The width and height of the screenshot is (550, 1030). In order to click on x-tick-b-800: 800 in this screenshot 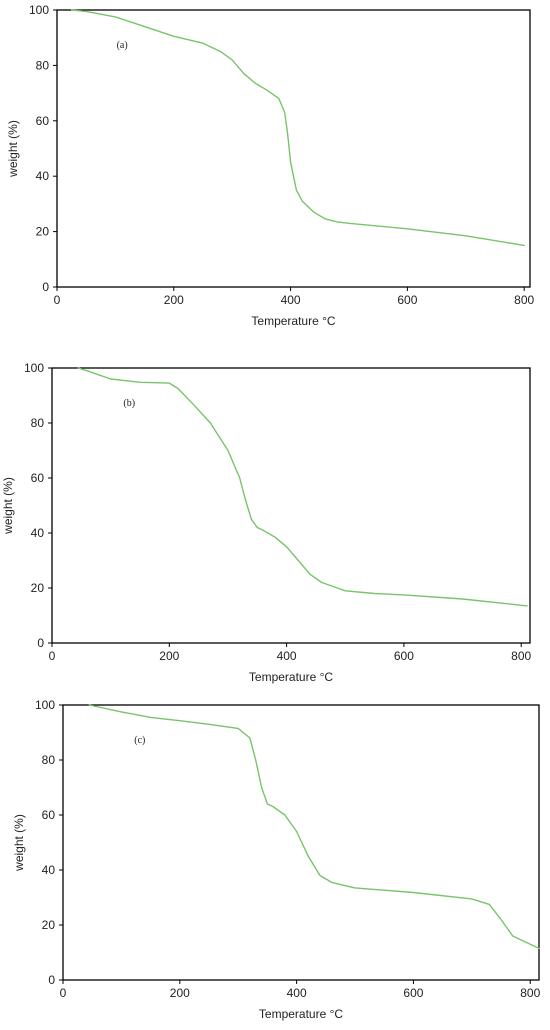, I will do `click(521, 653)`.